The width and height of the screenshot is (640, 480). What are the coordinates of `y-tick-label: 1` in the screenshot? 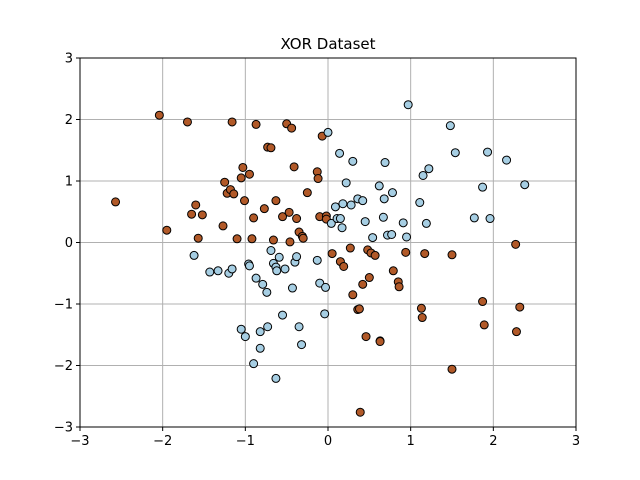 It's located at (69, 182).